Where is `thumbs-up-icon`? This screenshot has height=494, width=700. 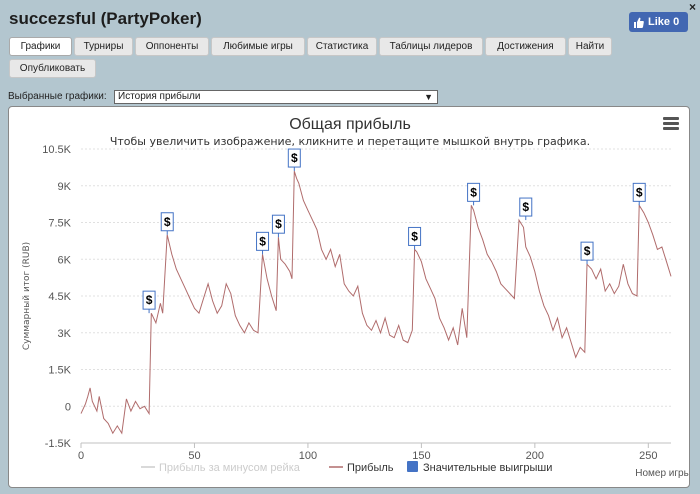 thumbs-up-icon is located at coordinates (639, 22).